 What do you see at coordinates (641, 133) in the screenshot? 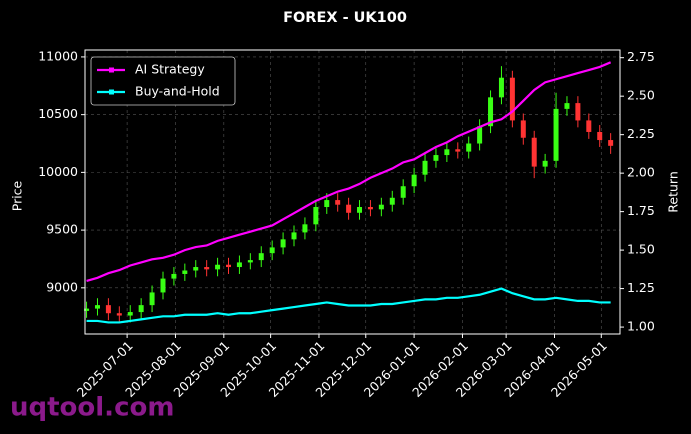
I see `y2-tick-label: 2.25` at bounding box center [641, 133].